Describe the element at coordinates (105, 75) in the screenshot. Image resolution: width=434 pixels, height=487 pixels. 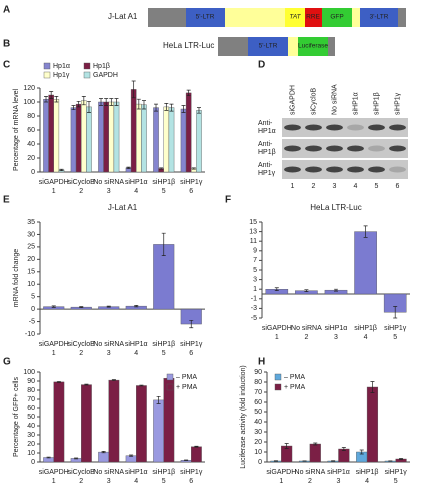
I see `legend-label: GAPDH` at that location.